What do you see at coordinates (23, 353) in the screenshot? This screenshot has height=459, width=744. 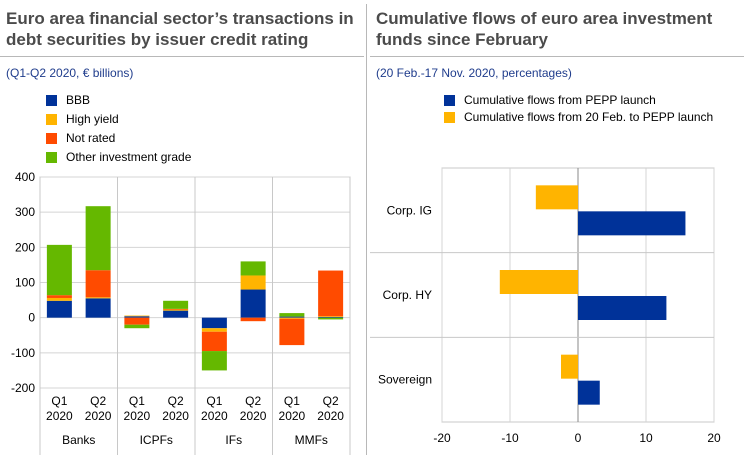 I see `y-tick-label: -100` at bounding box center [23, 353].